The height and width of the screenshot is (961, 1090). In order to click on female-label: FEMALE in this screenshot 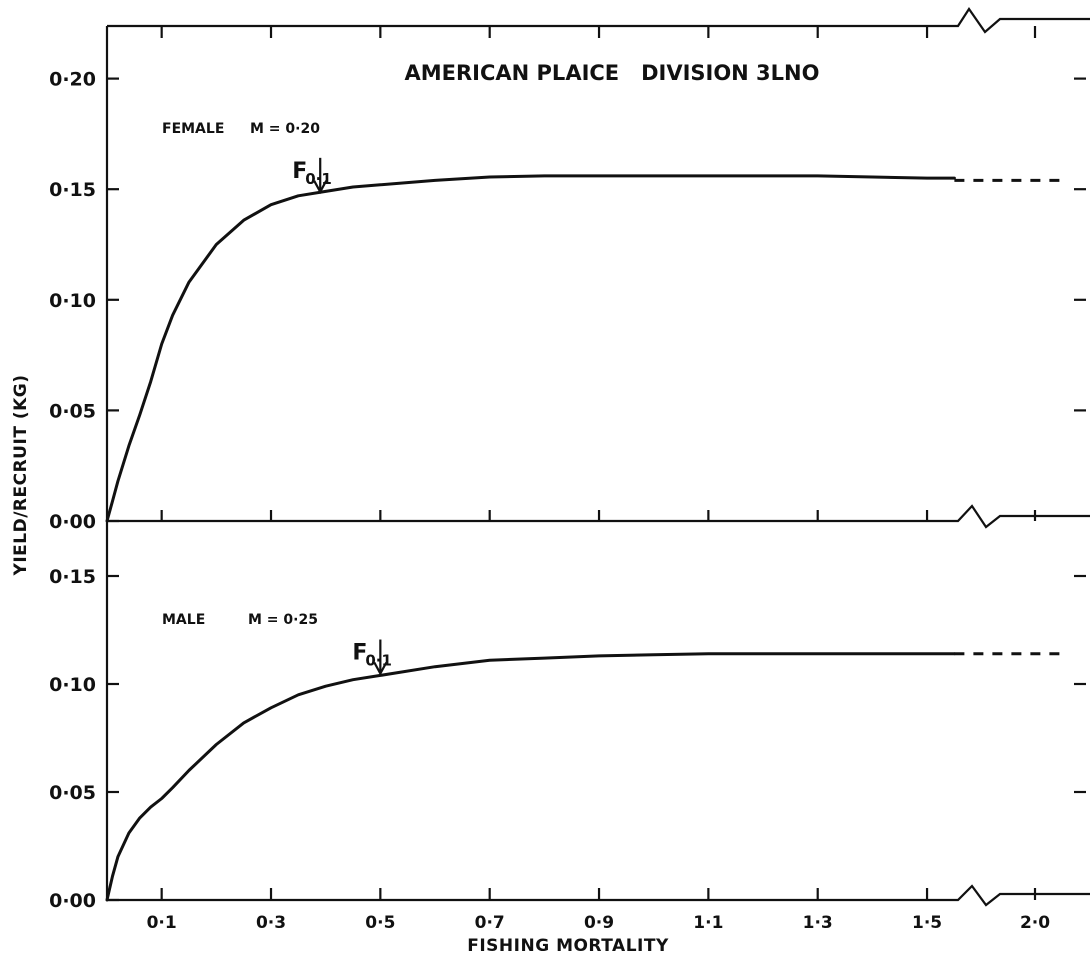, I will do `click(193, 129)`.